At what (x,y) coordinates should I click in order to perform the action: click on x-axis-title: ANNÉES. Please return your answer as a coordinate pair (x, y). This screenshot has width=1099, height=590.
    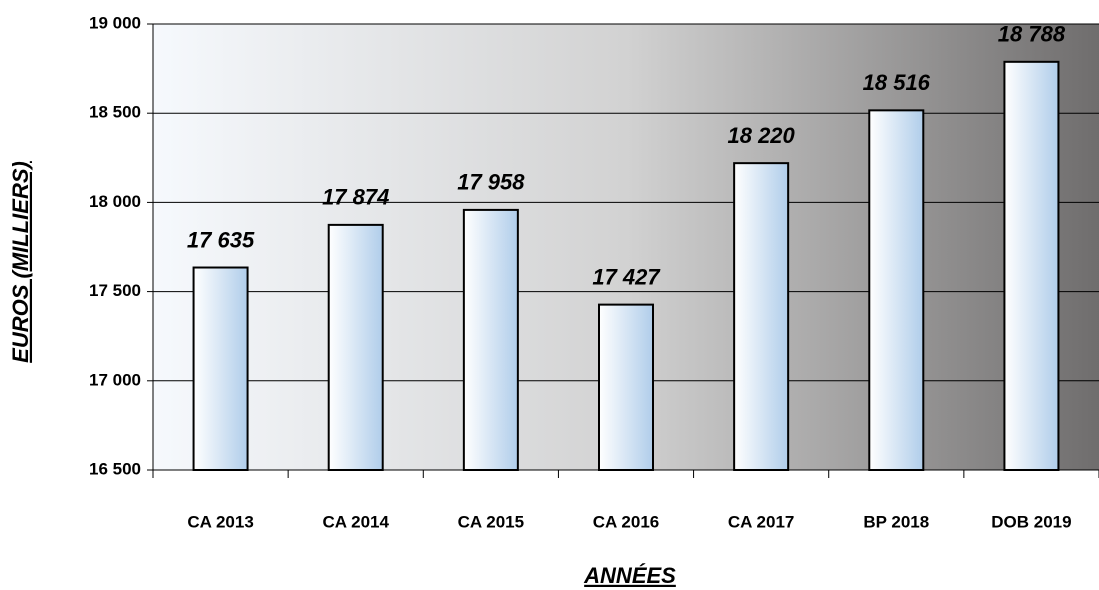
    Looking at the image, I should click on (629, 575).